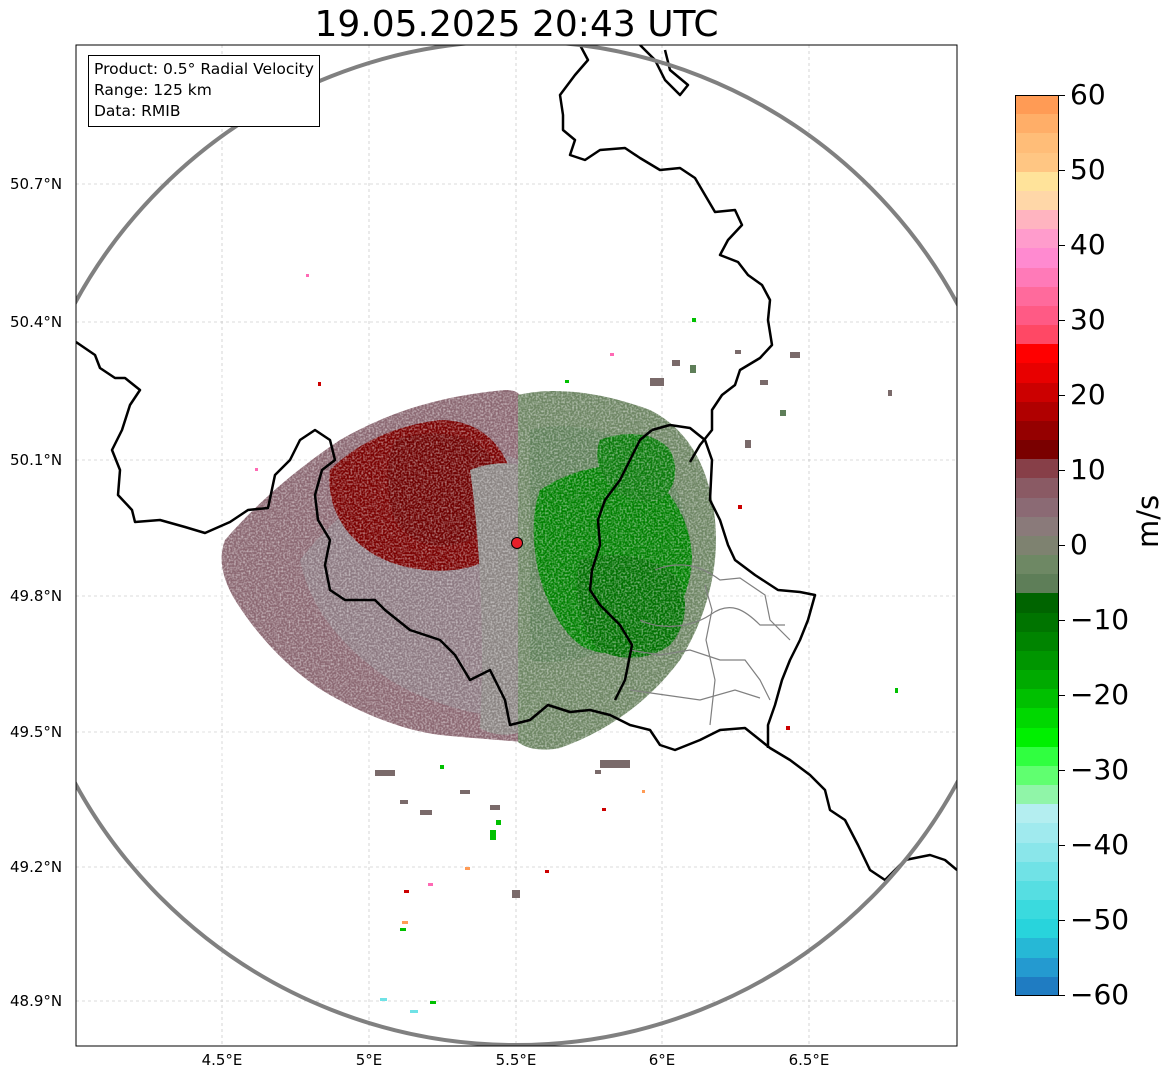 The height and width of the screenshot is (1081, 1171). I want to click on colorbar-tick-label: 10, so click(1088, 469).